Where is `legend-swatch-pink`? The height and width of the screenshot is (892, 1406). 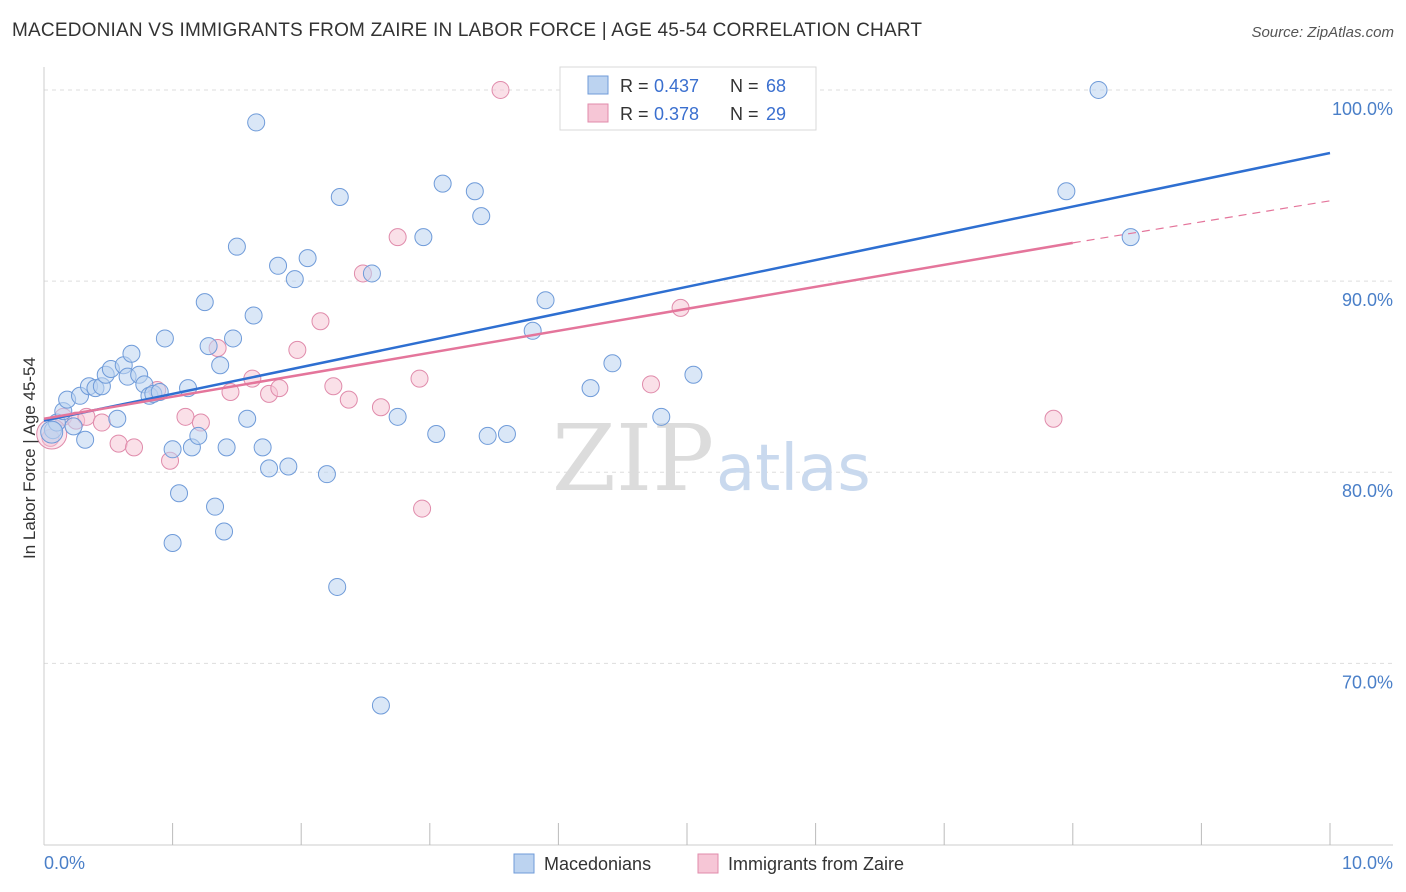
legend-swatch-pink is located at coordinates (598, 113).